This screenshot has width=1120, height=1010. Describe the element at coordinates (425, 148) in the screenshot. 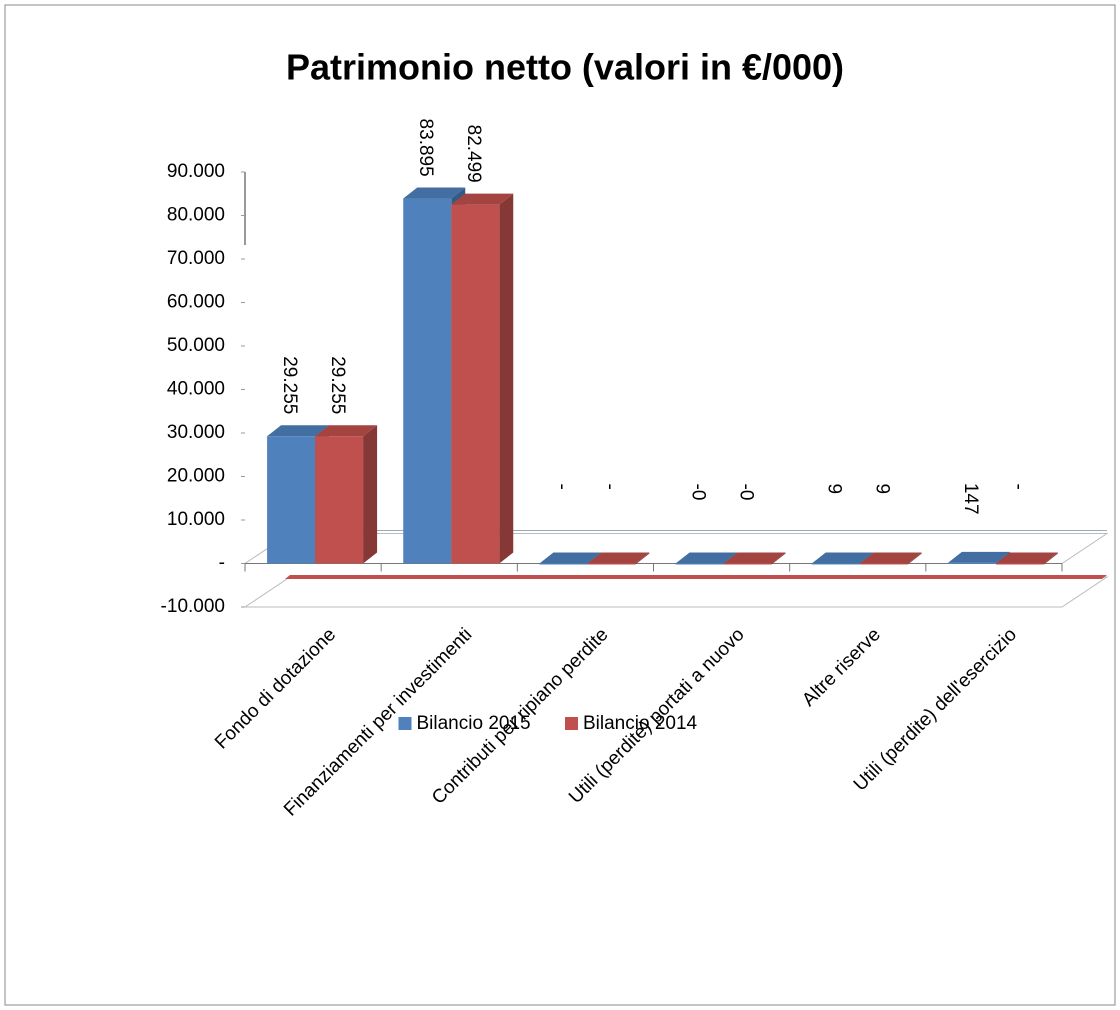

I see `value-label: 83.895` at that location.